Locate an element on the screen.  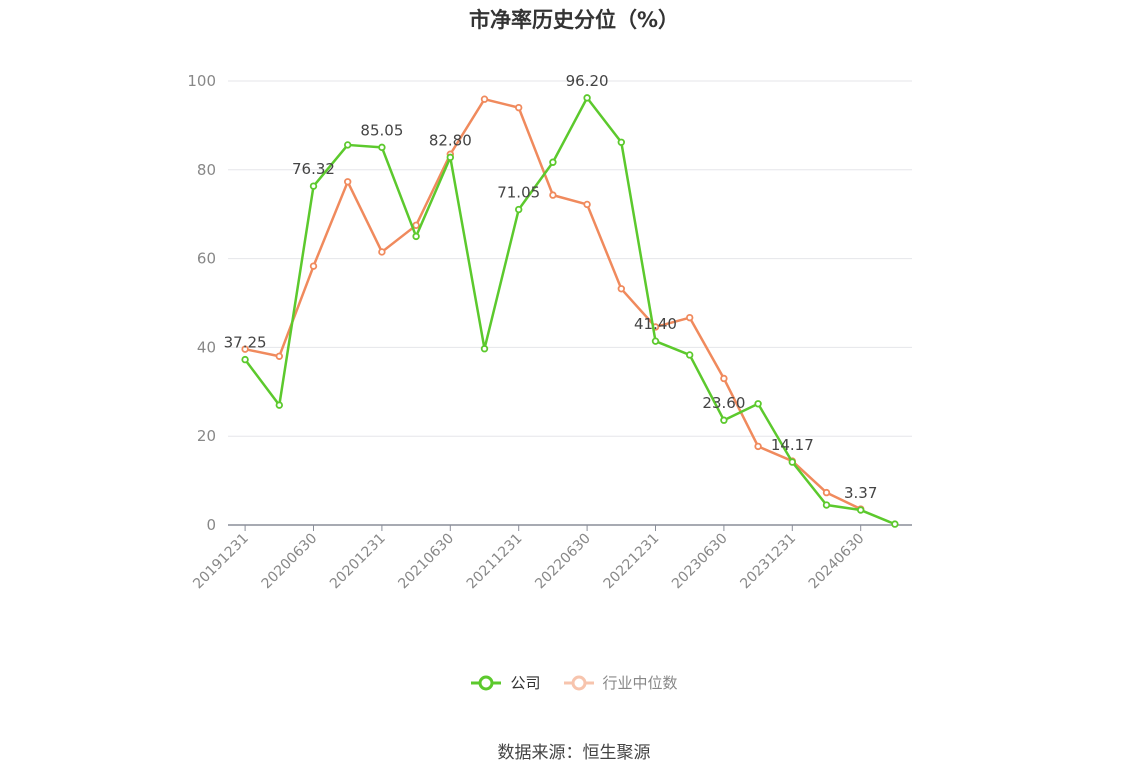
x-tick-label: 20191231 is located at coordinates (221, 562).